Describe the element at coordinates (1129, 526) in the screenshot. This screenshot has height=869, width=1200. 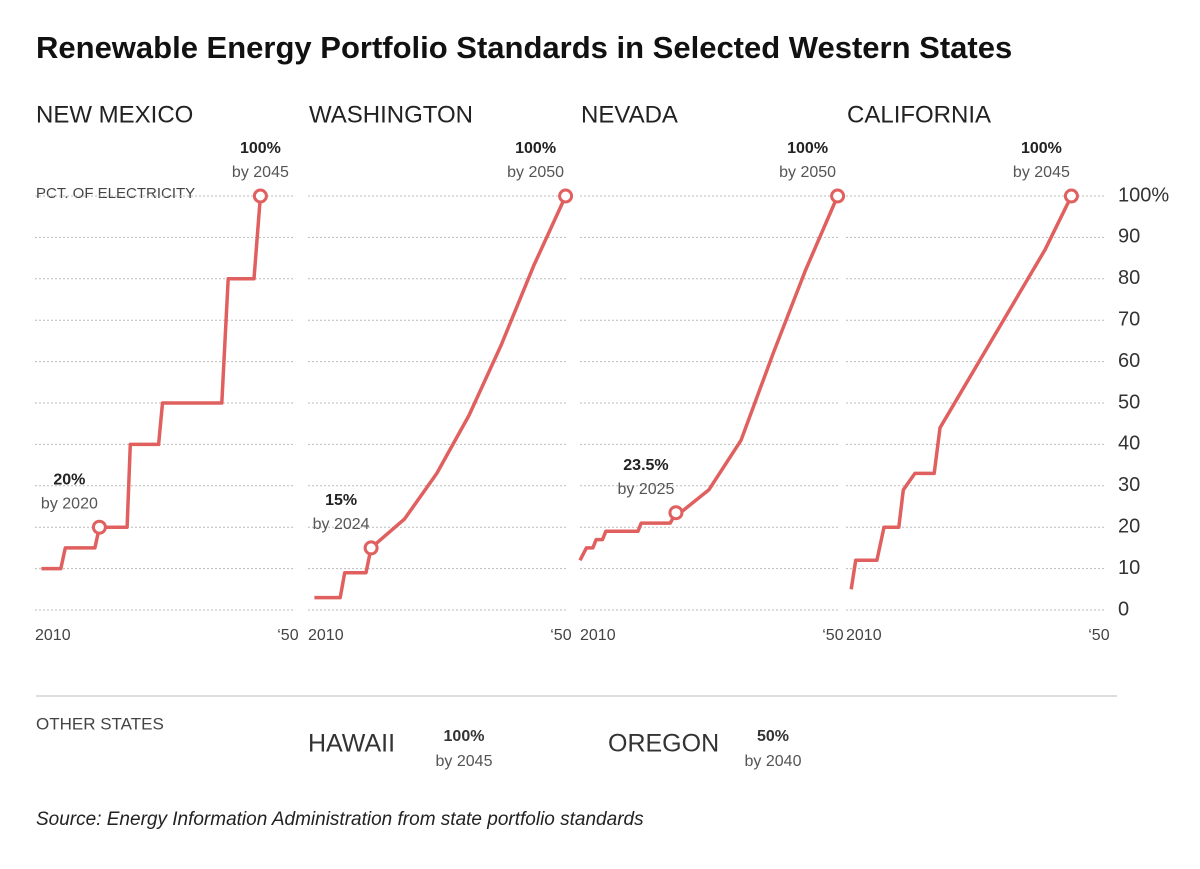
I see `y-tick-label: 20` at that location.